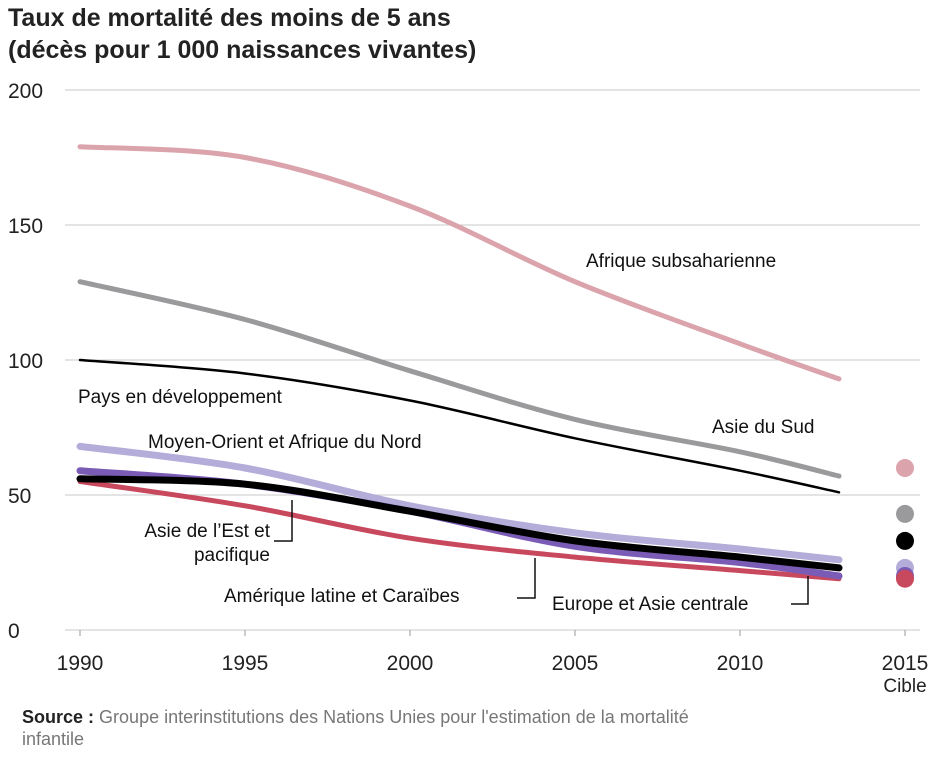 Image resolution: width=940 pixels, height=768 pixels. I want to click on x-tick-label: 2000, so click(410, 663).